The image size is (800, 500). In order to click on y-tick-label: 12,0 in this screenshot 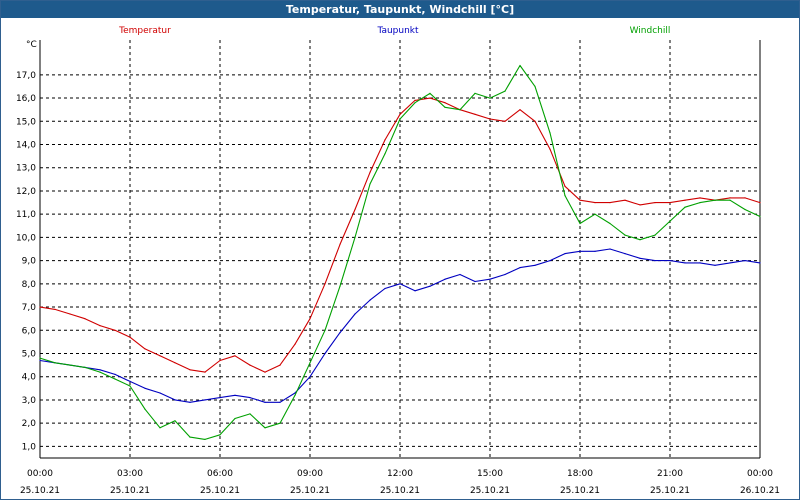, I will do `click(26, 192)`.